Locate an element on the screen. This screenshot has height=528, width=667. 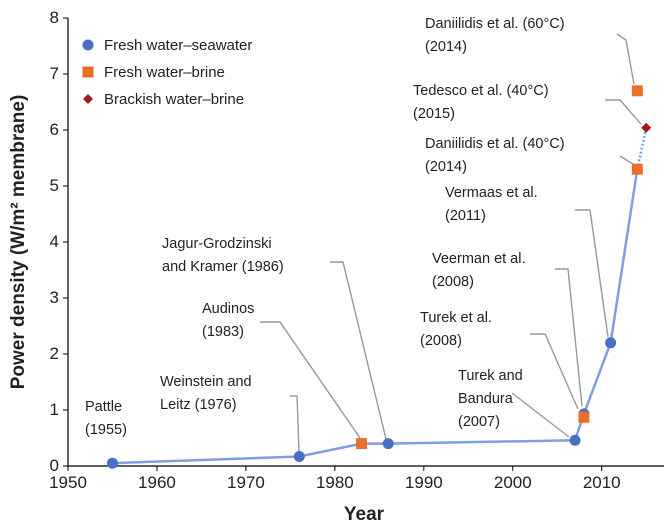
annotation: Daniilidis et al. (40°C) is located at coordinates (495, 144).